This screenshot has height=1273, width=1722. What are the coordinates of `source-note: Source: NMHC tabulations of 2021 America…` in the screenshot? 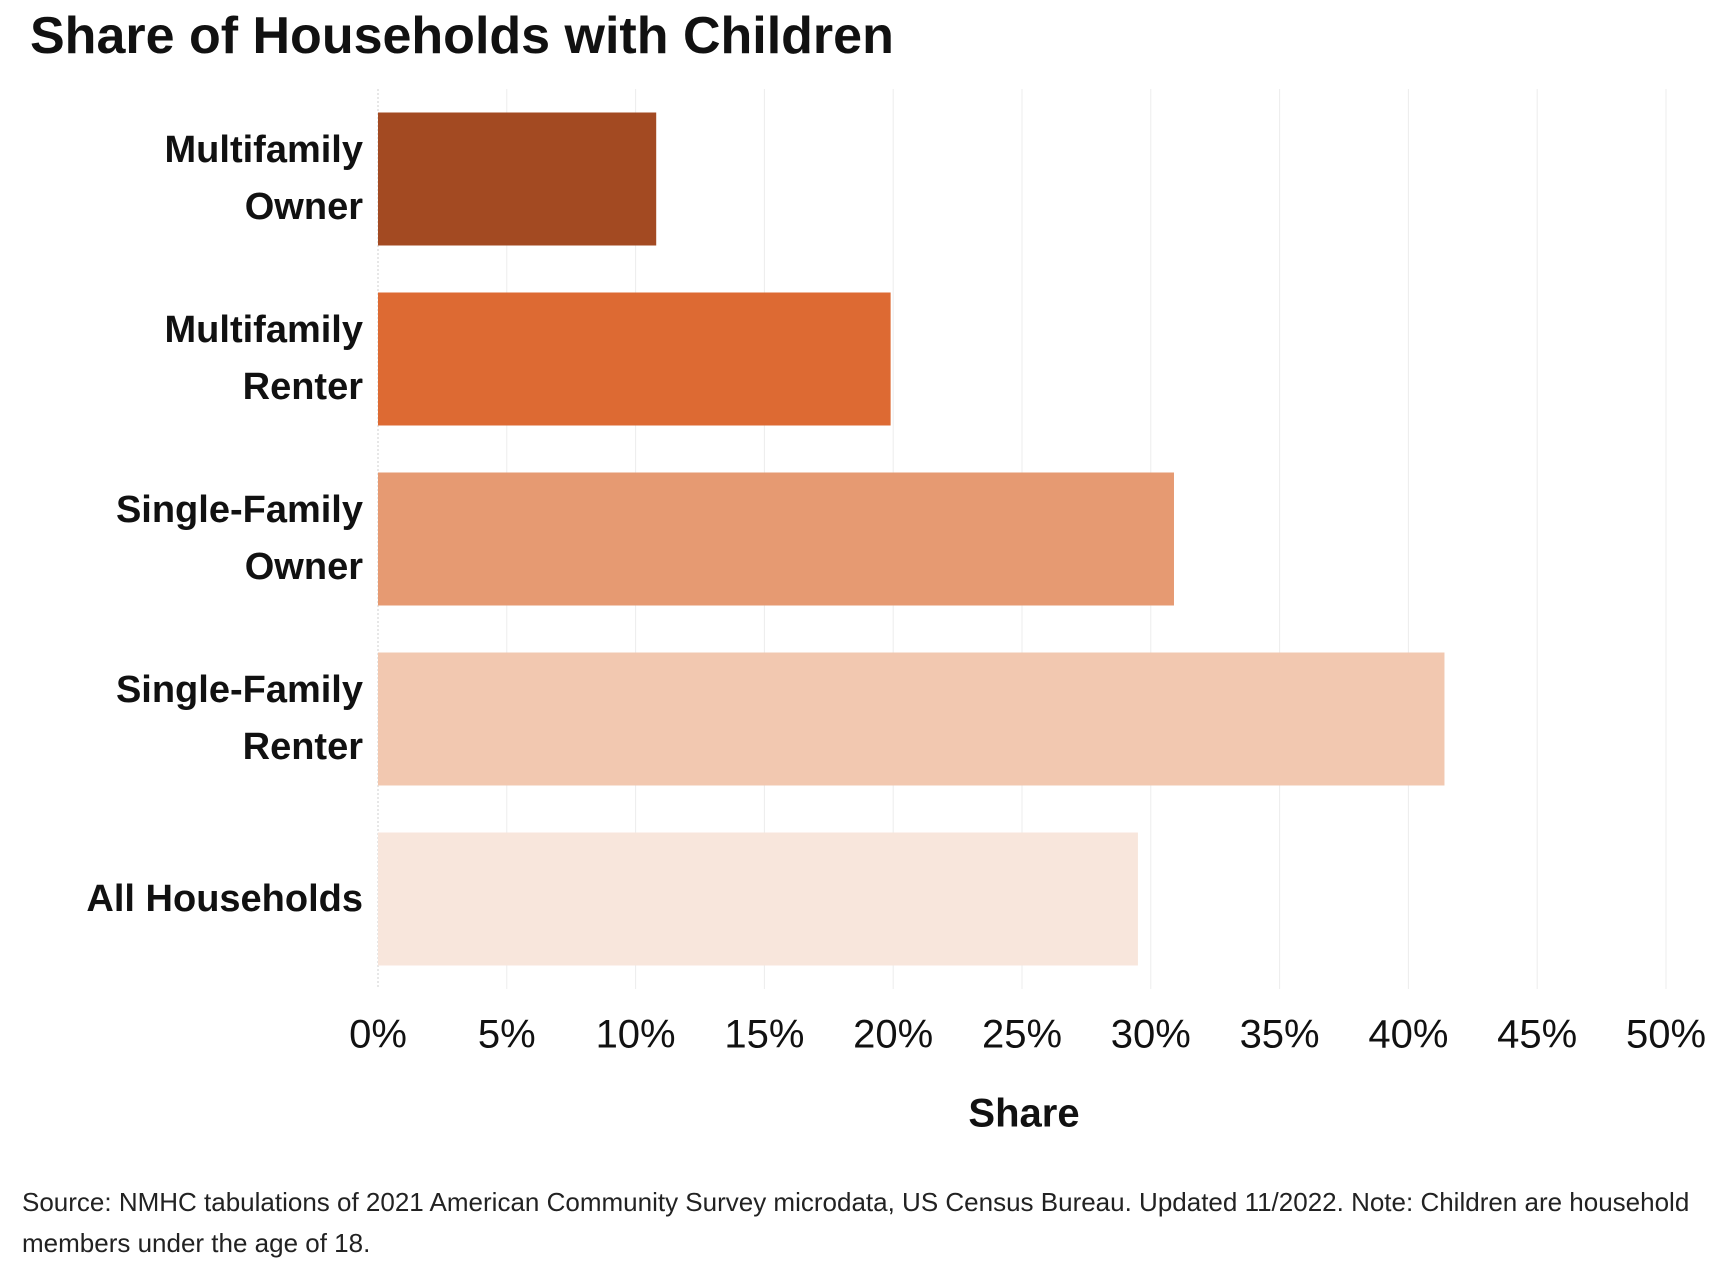 It's located at (856, 1222).